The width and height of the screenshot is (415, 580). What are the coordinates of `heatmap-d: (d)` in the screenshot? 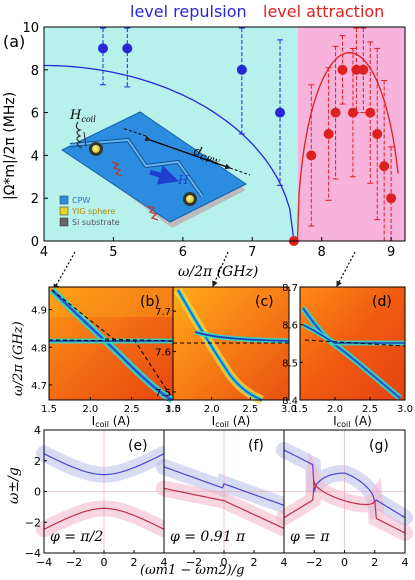 It's located at (352, 343).